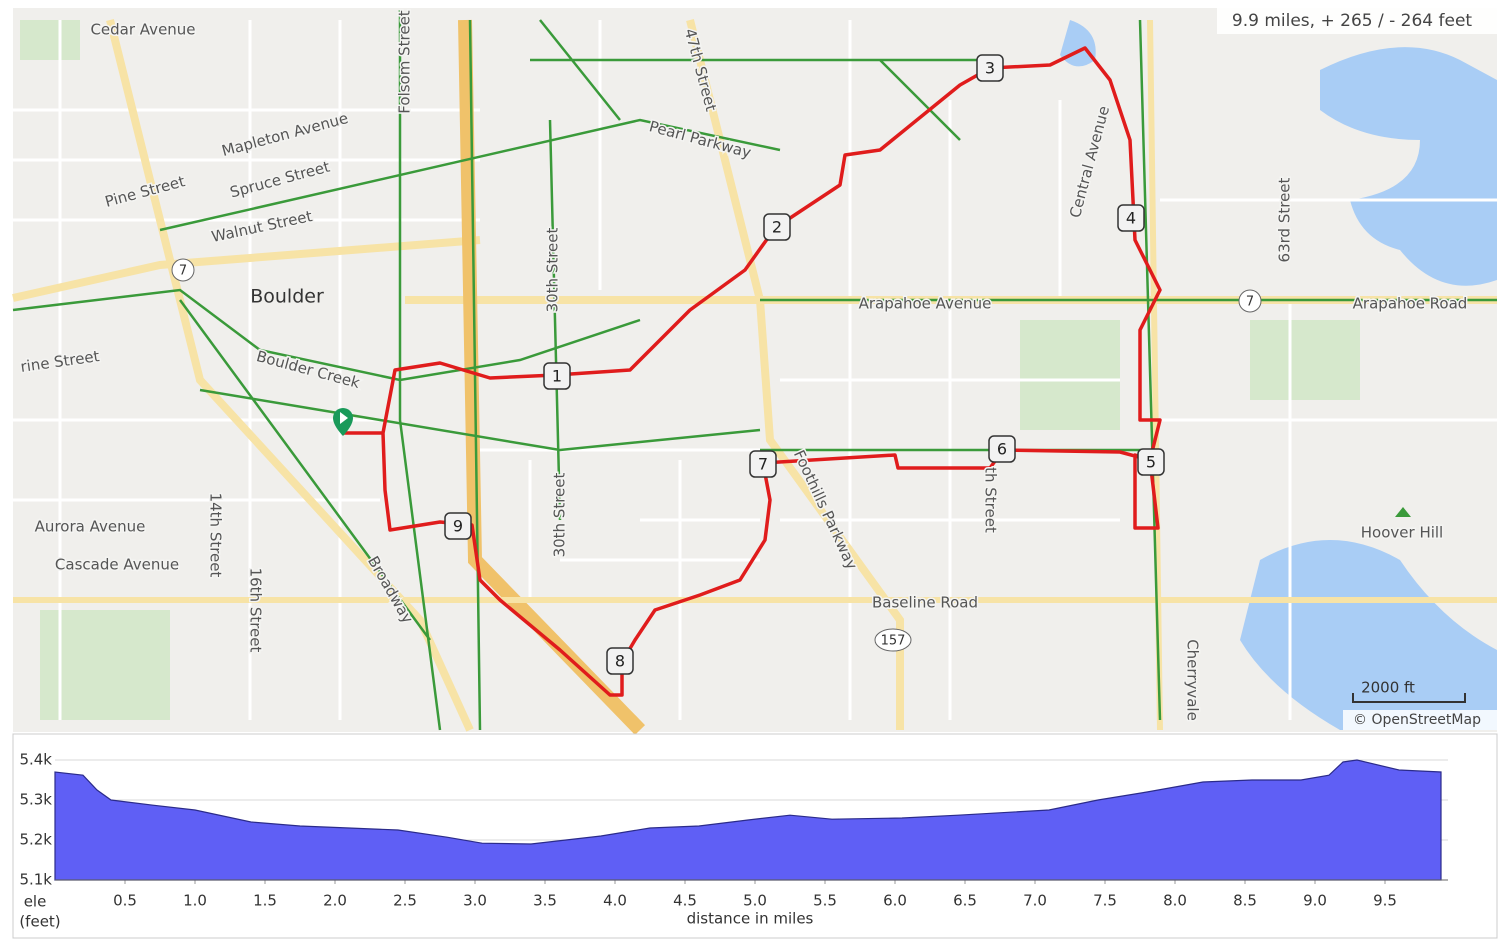  I want to click on y-tick-label: 5.1k, so click(35, 880).